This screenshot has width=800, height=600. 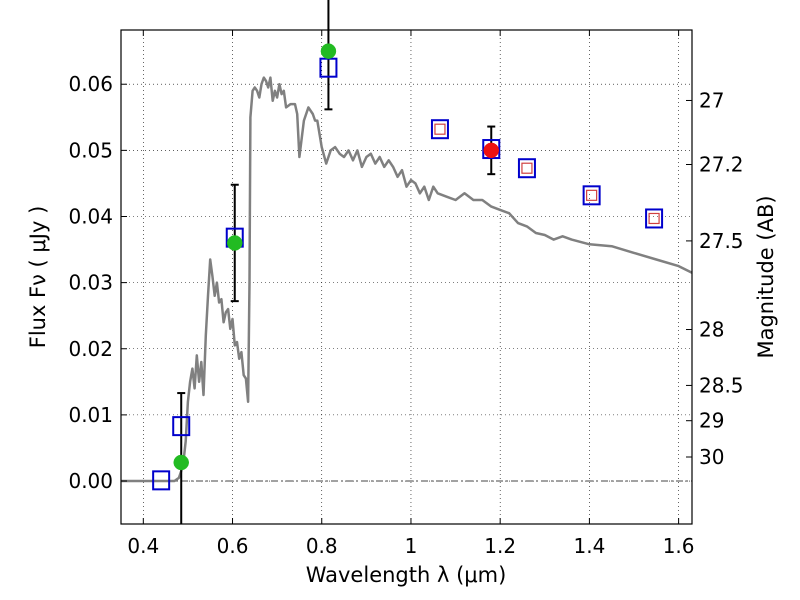 What do you see at coordinates (766, 276) in the screenshot?
I see `right-axis-label: Magnitude (AB)` at bounding box center [766, 276].